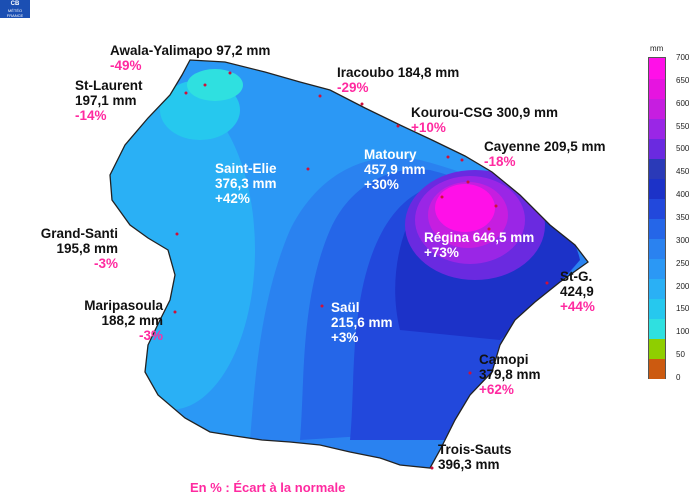 This screenshot has width=700, height=500. What do you see at coordinates (109, 85) in the screenshot?
I see `station-name: St-Laurent` at bounding box center [109, 85].